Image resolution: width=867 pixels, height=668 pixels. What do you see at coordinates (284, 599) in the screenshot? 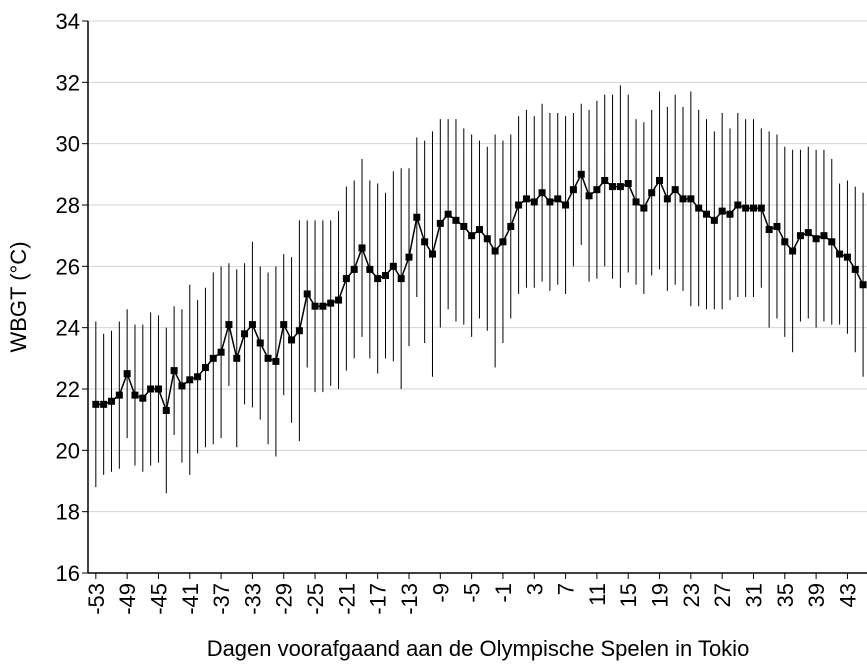
I see `x-tick-label: -29` at bounding box center [284, 599].